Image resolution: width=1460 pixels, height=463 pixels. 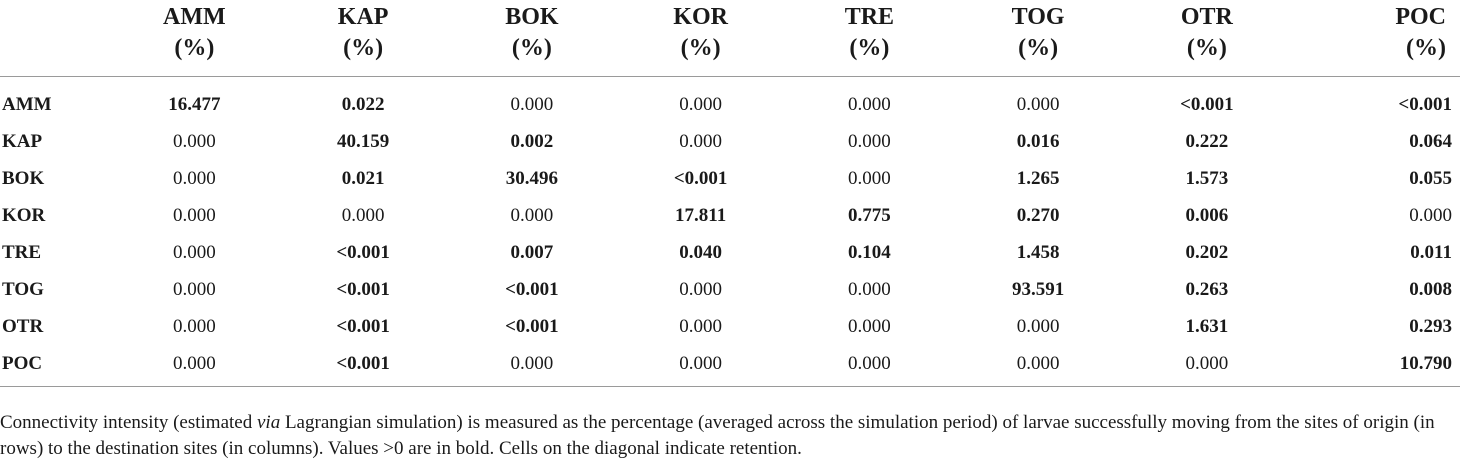 What do you see at coordinates (701, 215) in the screenshot?
I see `table-cell: 17.811` at bounding box center [701, 215].